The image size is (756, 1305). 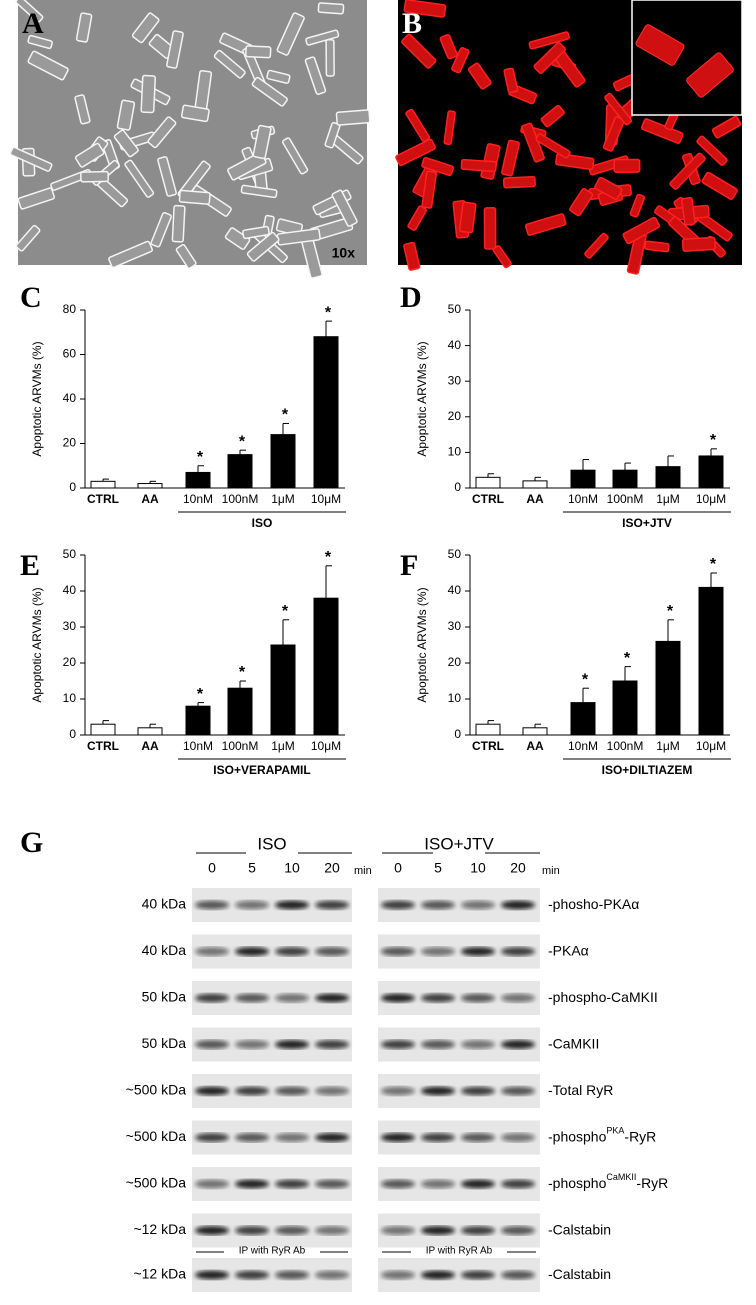 I want to click on molecular-weight: ~12 kDa, so click(x=159, y=1274).